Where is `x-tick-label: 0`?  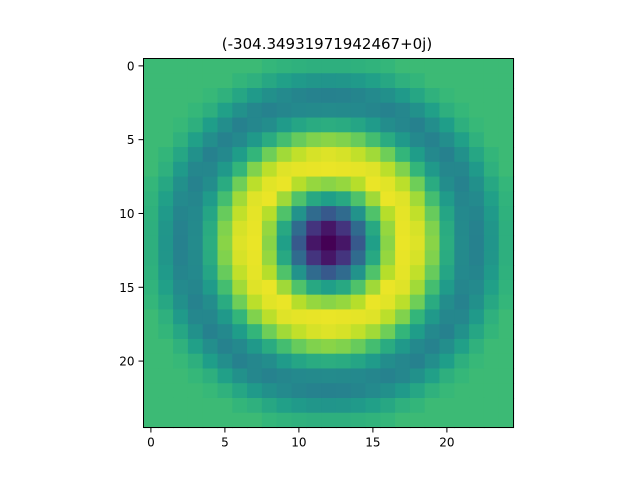 x-tick-label: 0 is located at coordinates (151, 443).